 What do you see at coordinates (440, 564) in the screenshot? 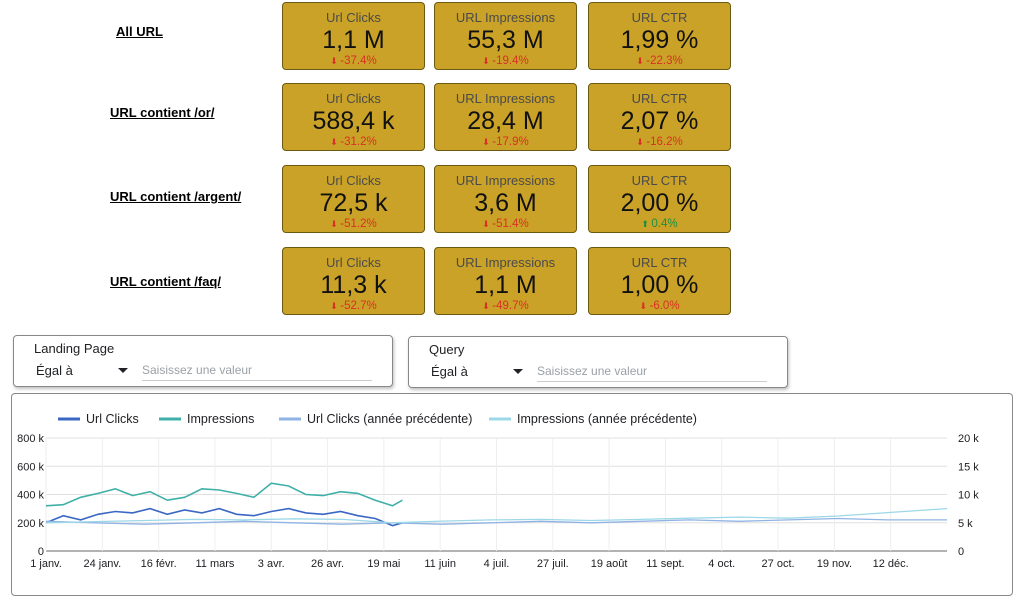
I see `x-tick-label: 11 juin` at bounding box center [440, 564].